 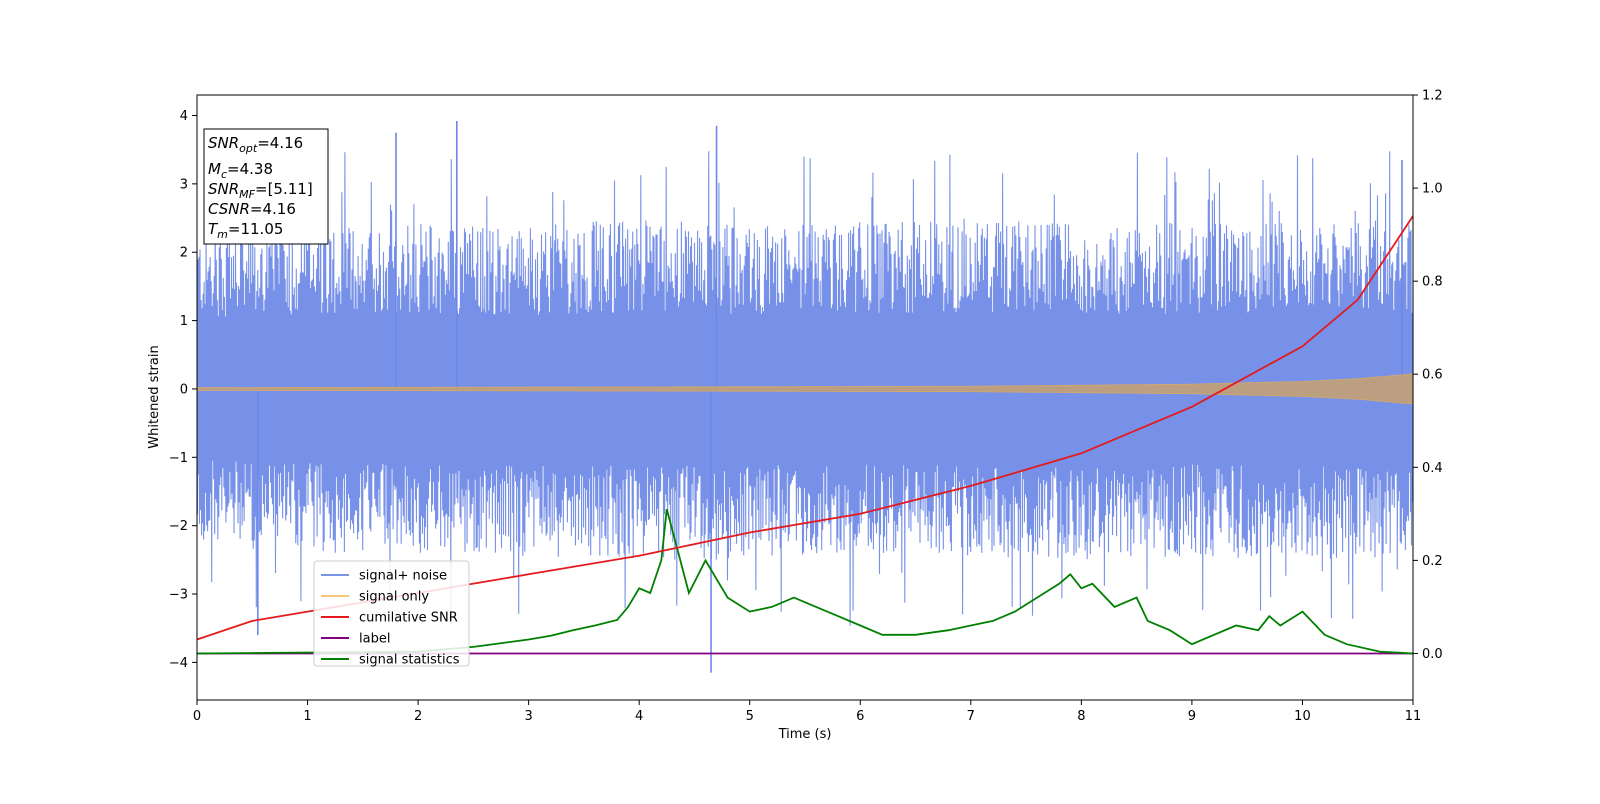 What do you see at coordinates (1432, 654) in the screenshot?
I see `y2-tick-label: 0.0` at bounding box center [1432, 654].